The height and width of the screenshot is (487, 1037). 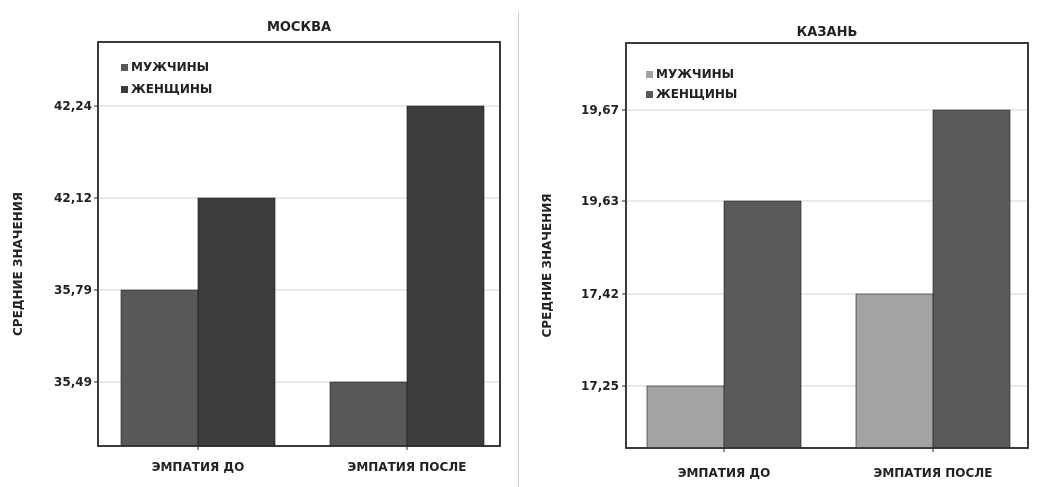 I want to click on panel-2-ytick-label-4: 17,25, so click(x=600, y=386).